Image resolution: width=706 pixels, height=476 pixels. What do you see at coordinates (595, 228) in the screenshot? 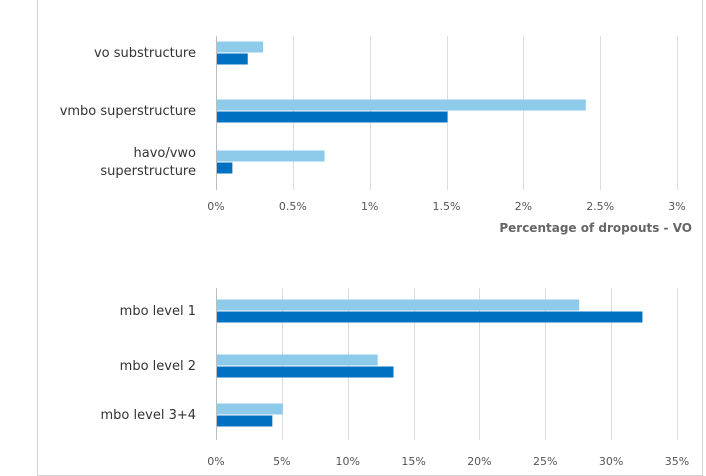
I see `x-axis-title: Percentage of dropouts - VO` at bounding box center [595, 228].